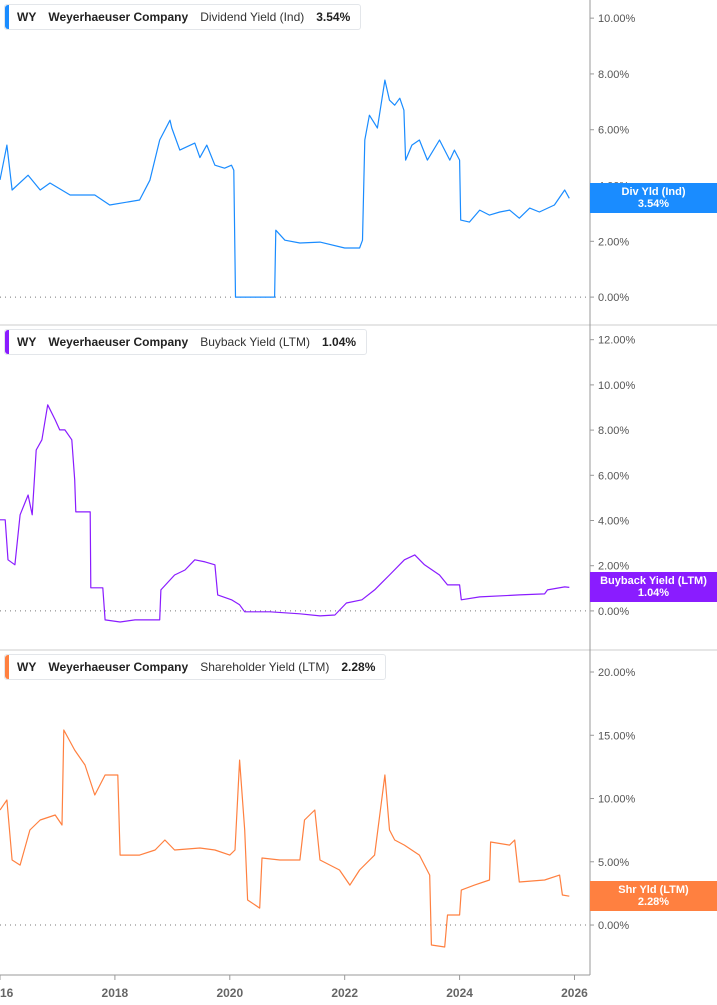  I want to click on legend-value: 2.28%, so click(358, 667).